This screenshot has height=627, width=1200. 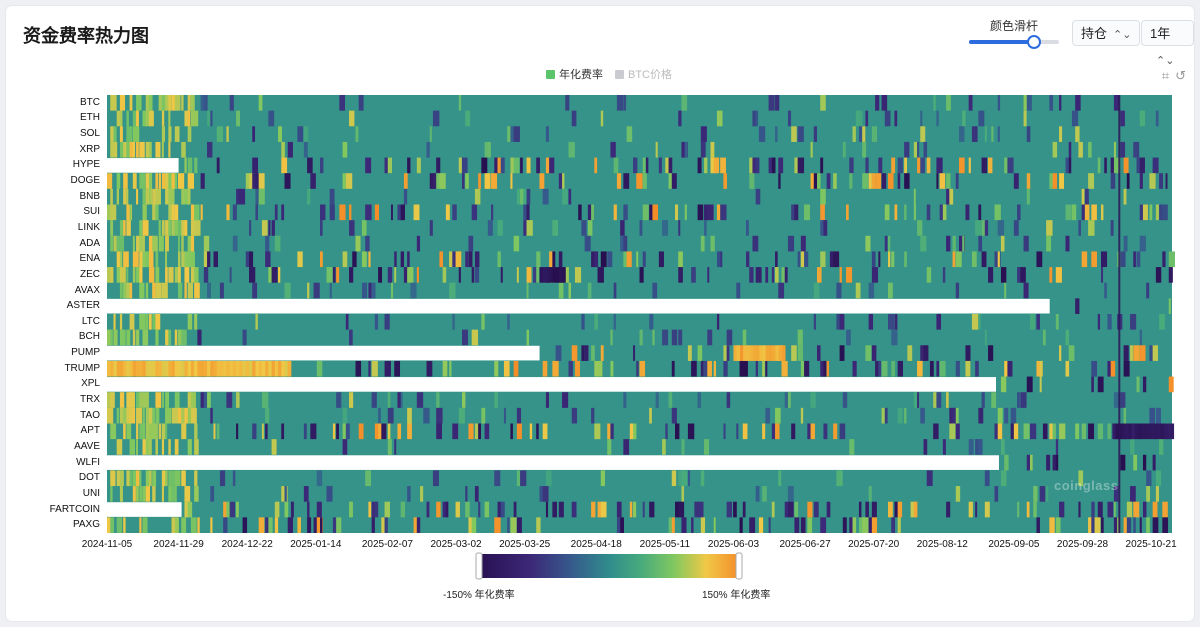 I want to click on color-slider: 颜色滑杆, so click(x=1014, y=33).